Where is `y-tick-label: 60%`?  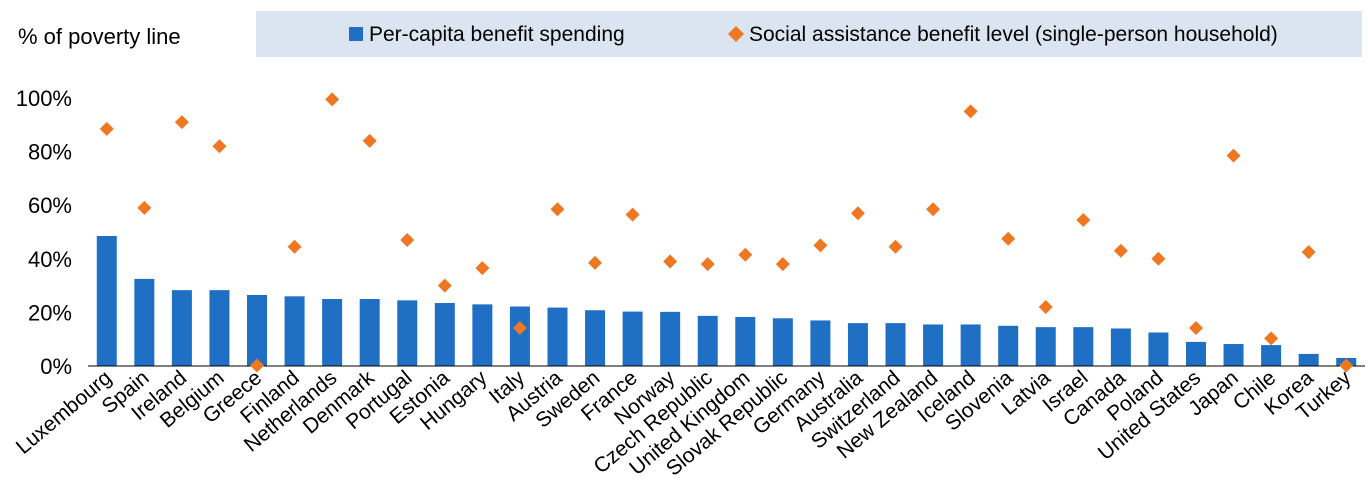
y-tick-label: 60% is located at coordinates (50, 205).